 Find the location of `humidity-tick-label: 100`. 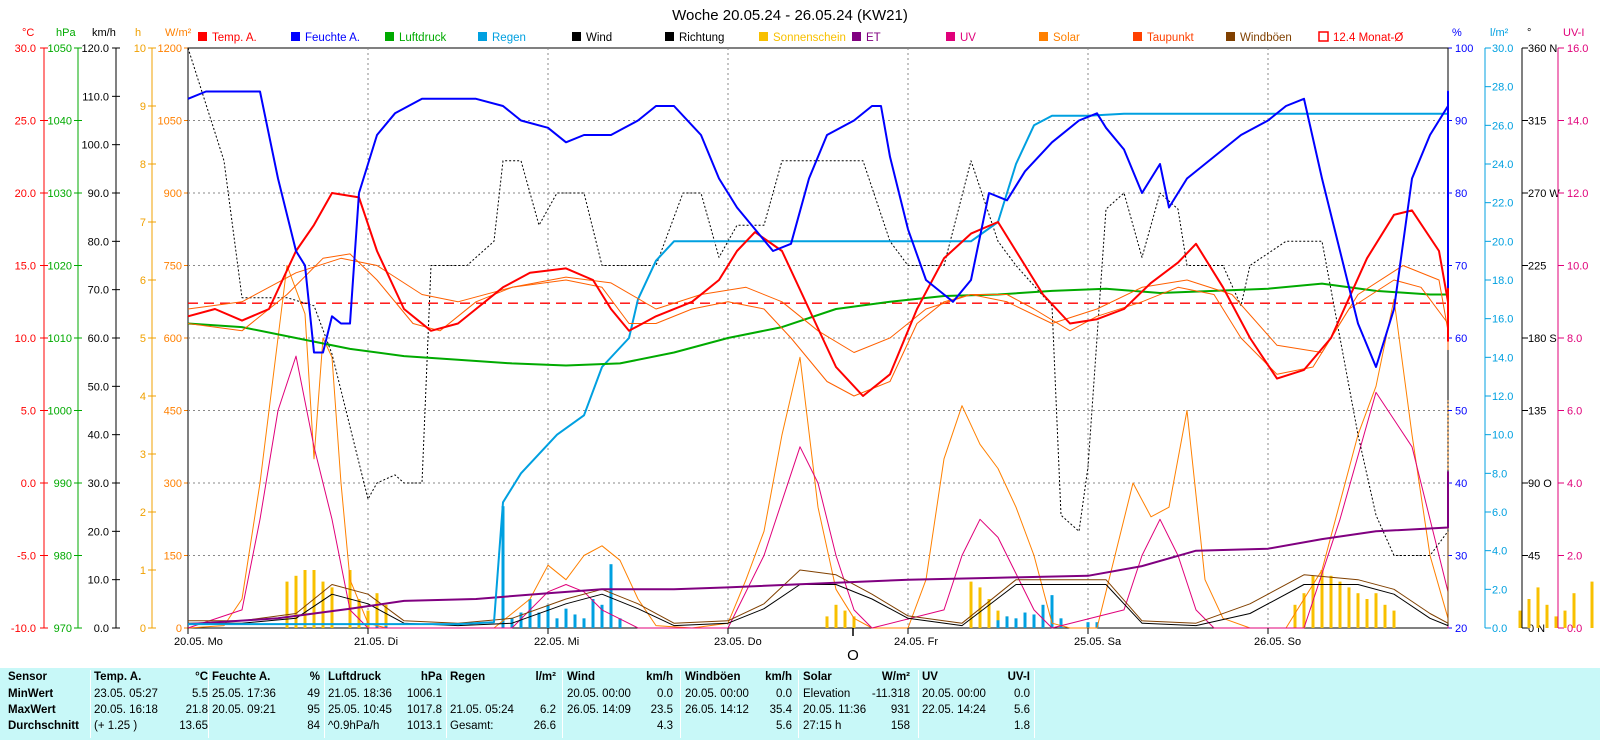

humidity-tick-label: 100 is located at coordinates (1464, 49).